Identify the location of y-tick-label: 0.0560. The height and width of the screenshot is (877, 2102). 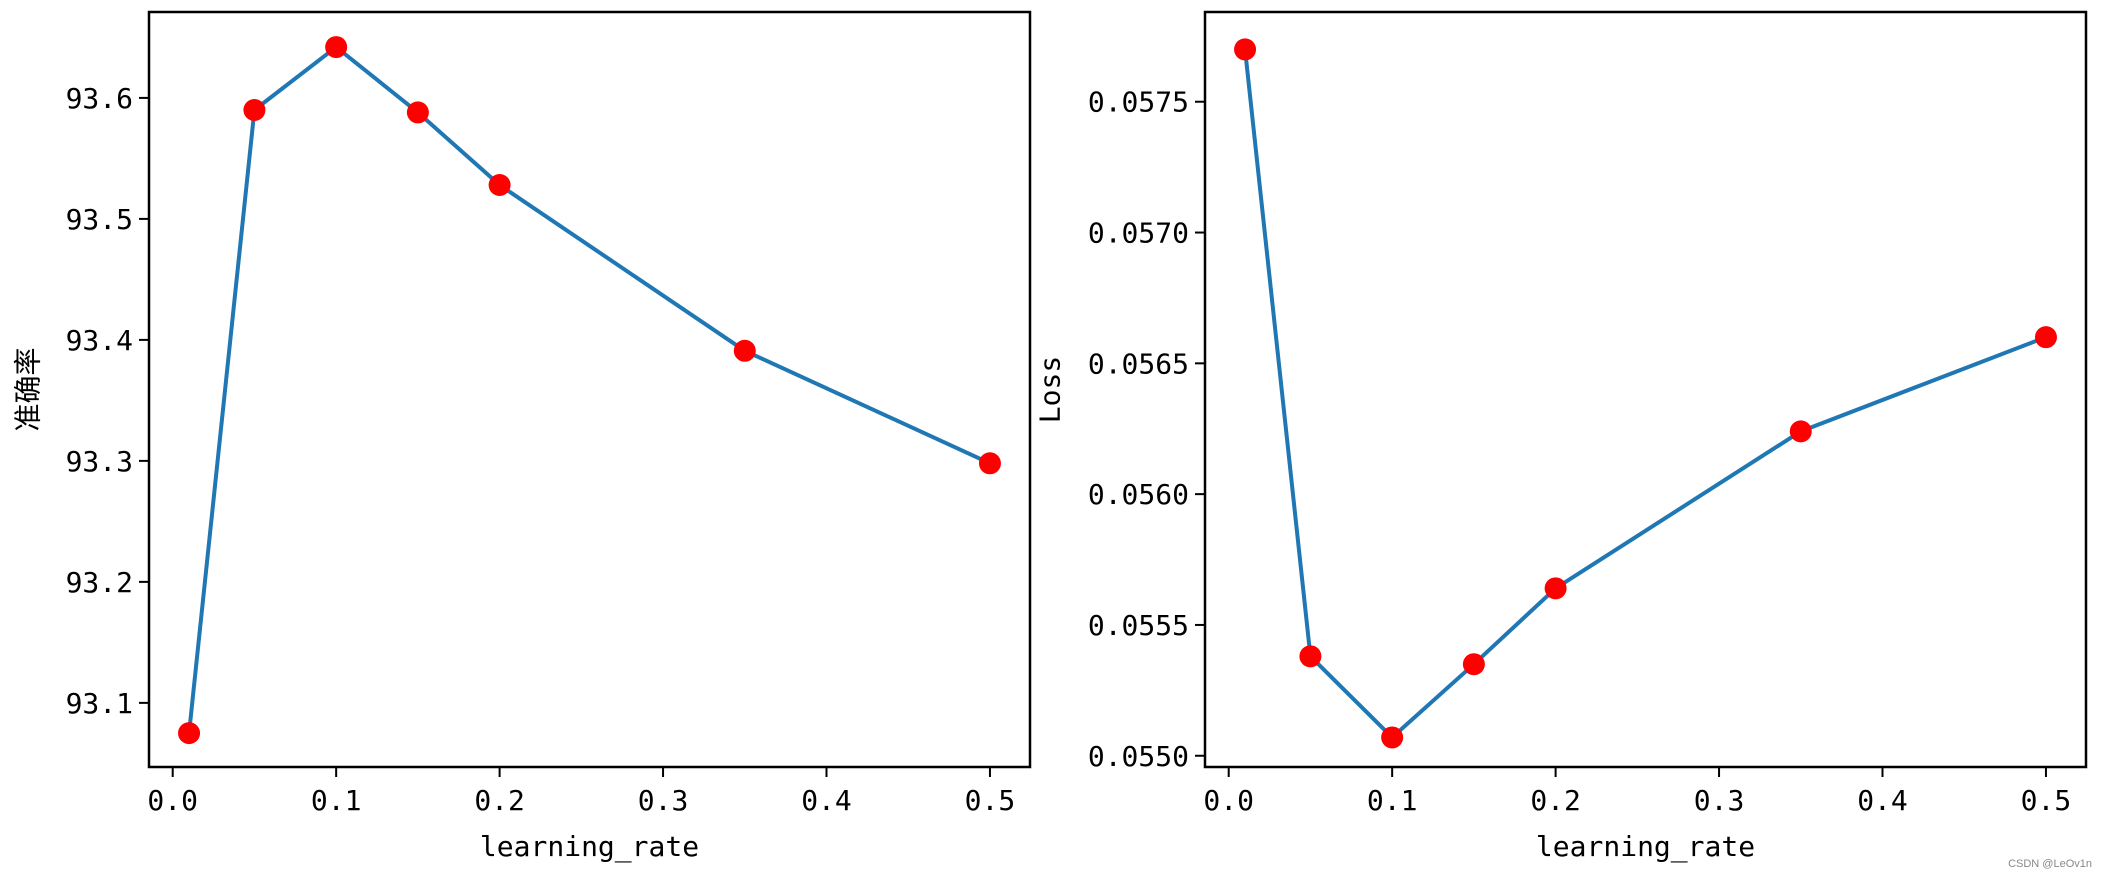
(1138, 494).